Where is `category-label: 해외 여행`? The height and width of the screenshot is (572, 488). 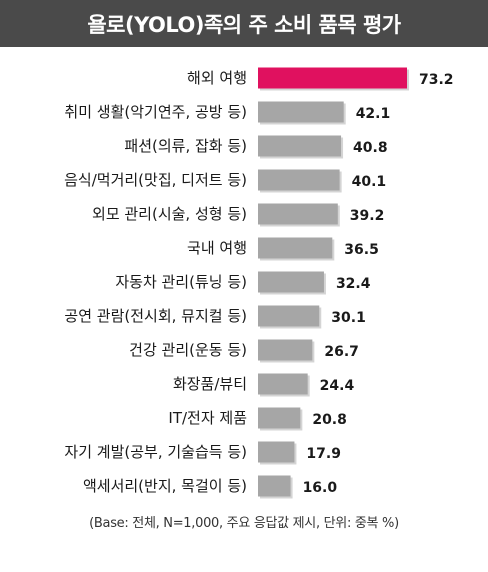
category-label: 해외 여행 is located at coordinates (217, 78).